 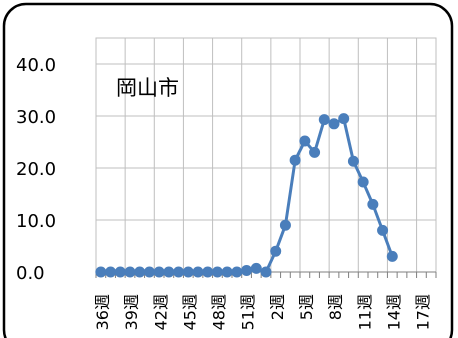 I want to click on y-tick-label: 20.0, so click(x=36, y=169).